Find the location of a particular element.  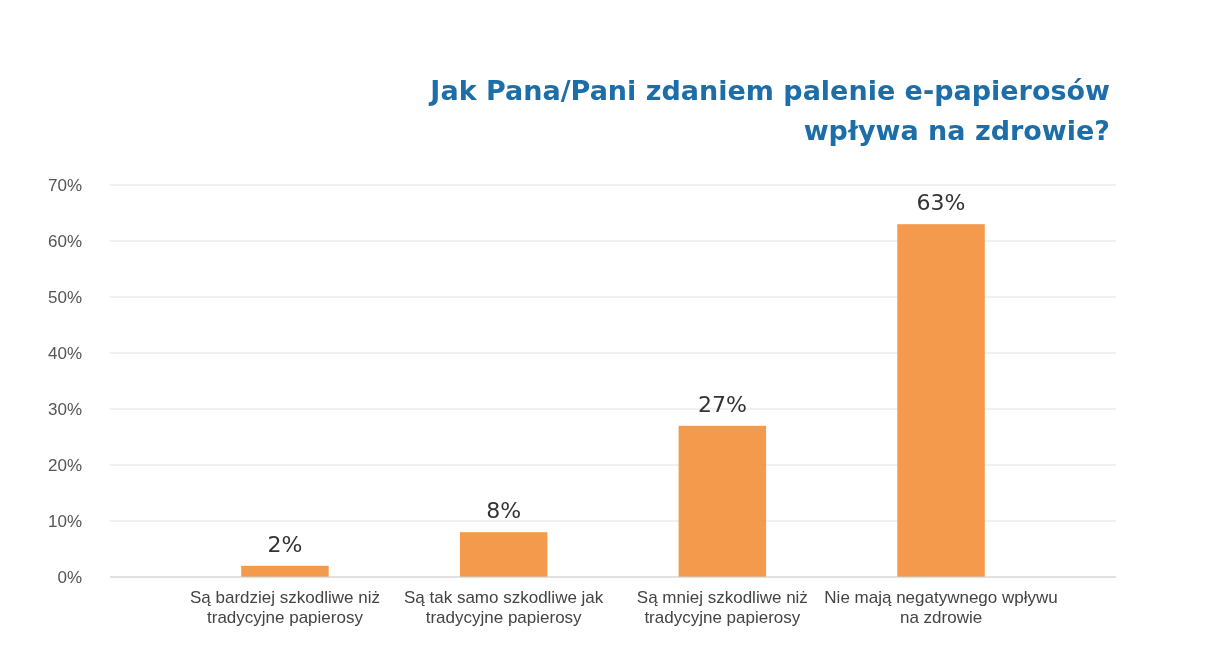

data-label: 27% is located at coordinates (722, 404).